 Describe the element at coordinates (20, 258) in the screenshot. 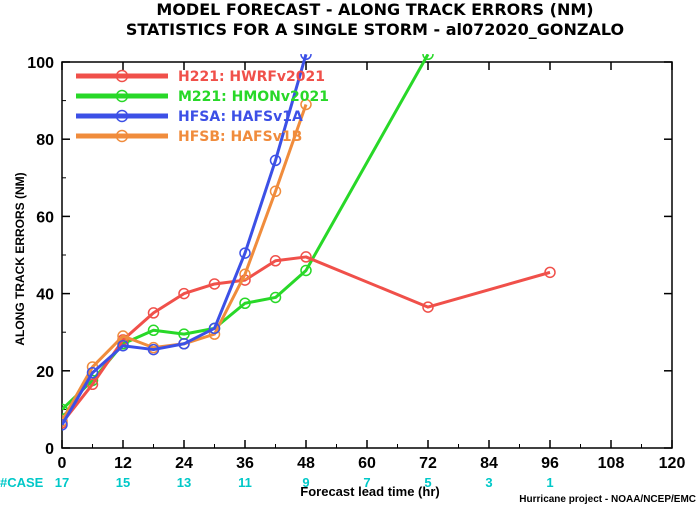

I see `y-axis-label: ALONG TRACK ERRORS (NM)` at that location.